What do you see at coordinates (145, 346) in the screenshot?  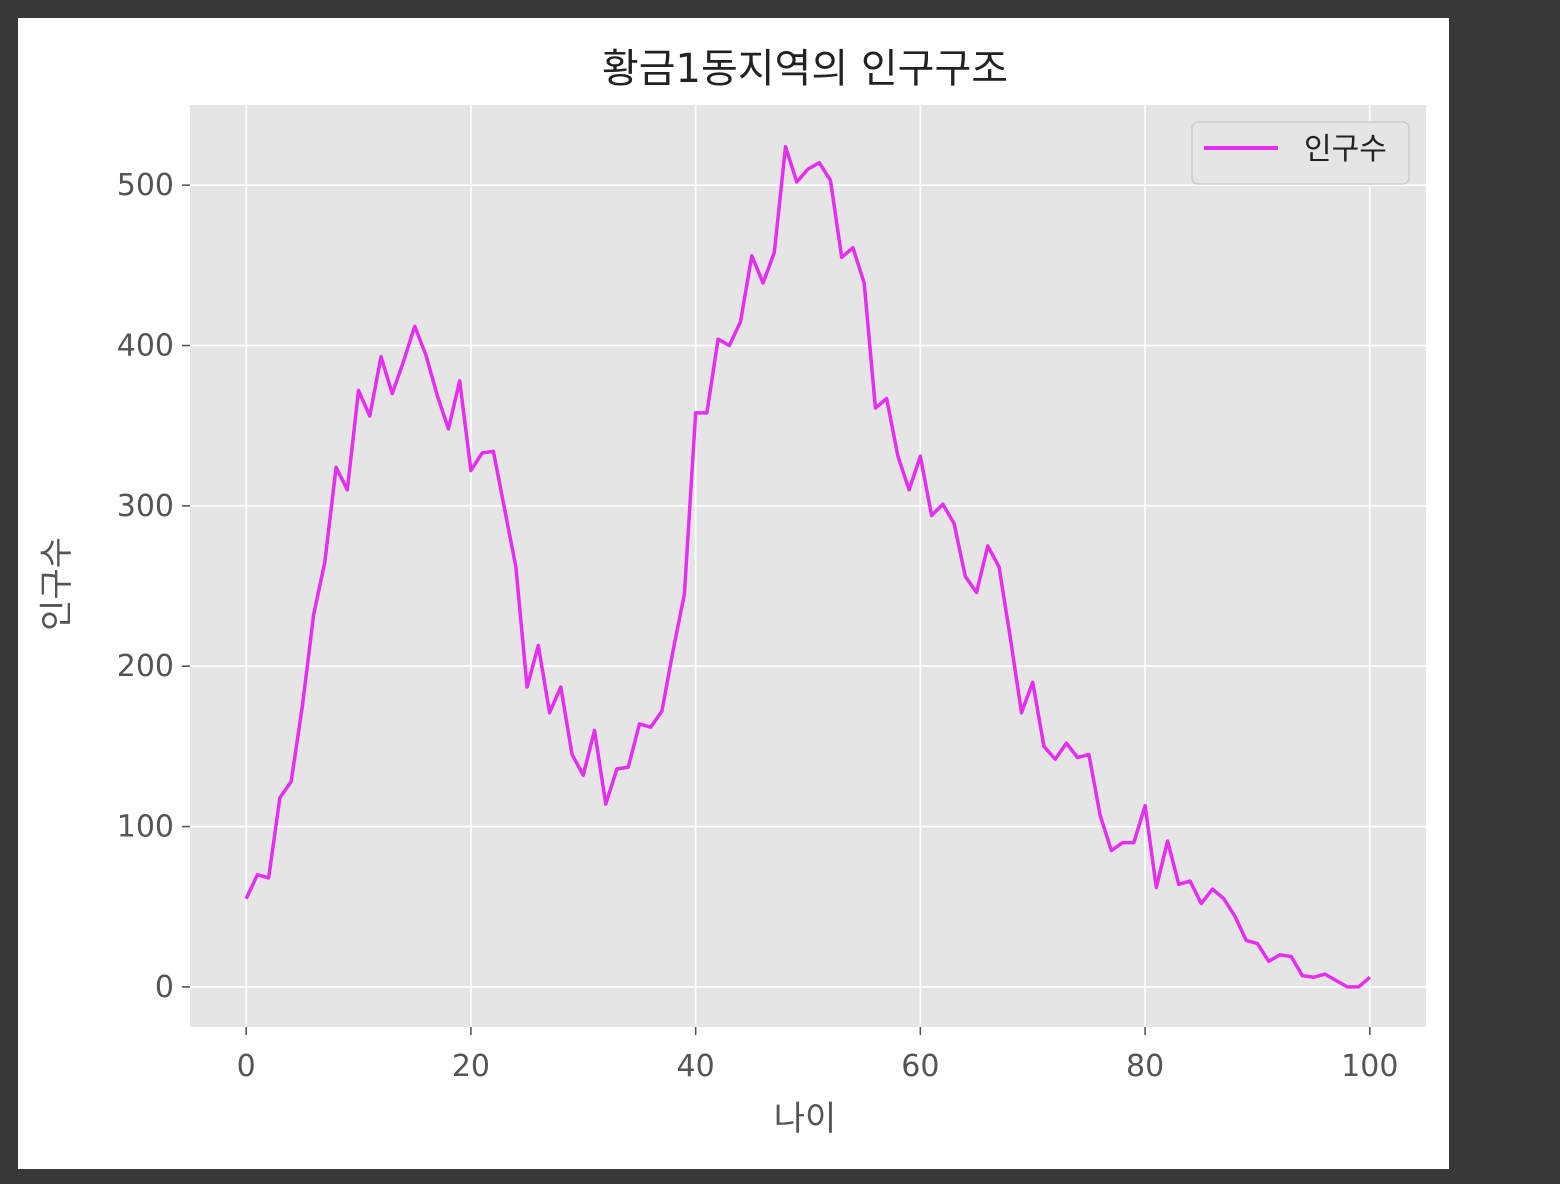 I see `y-tick-label: 400` at bounding box center [145, 346].